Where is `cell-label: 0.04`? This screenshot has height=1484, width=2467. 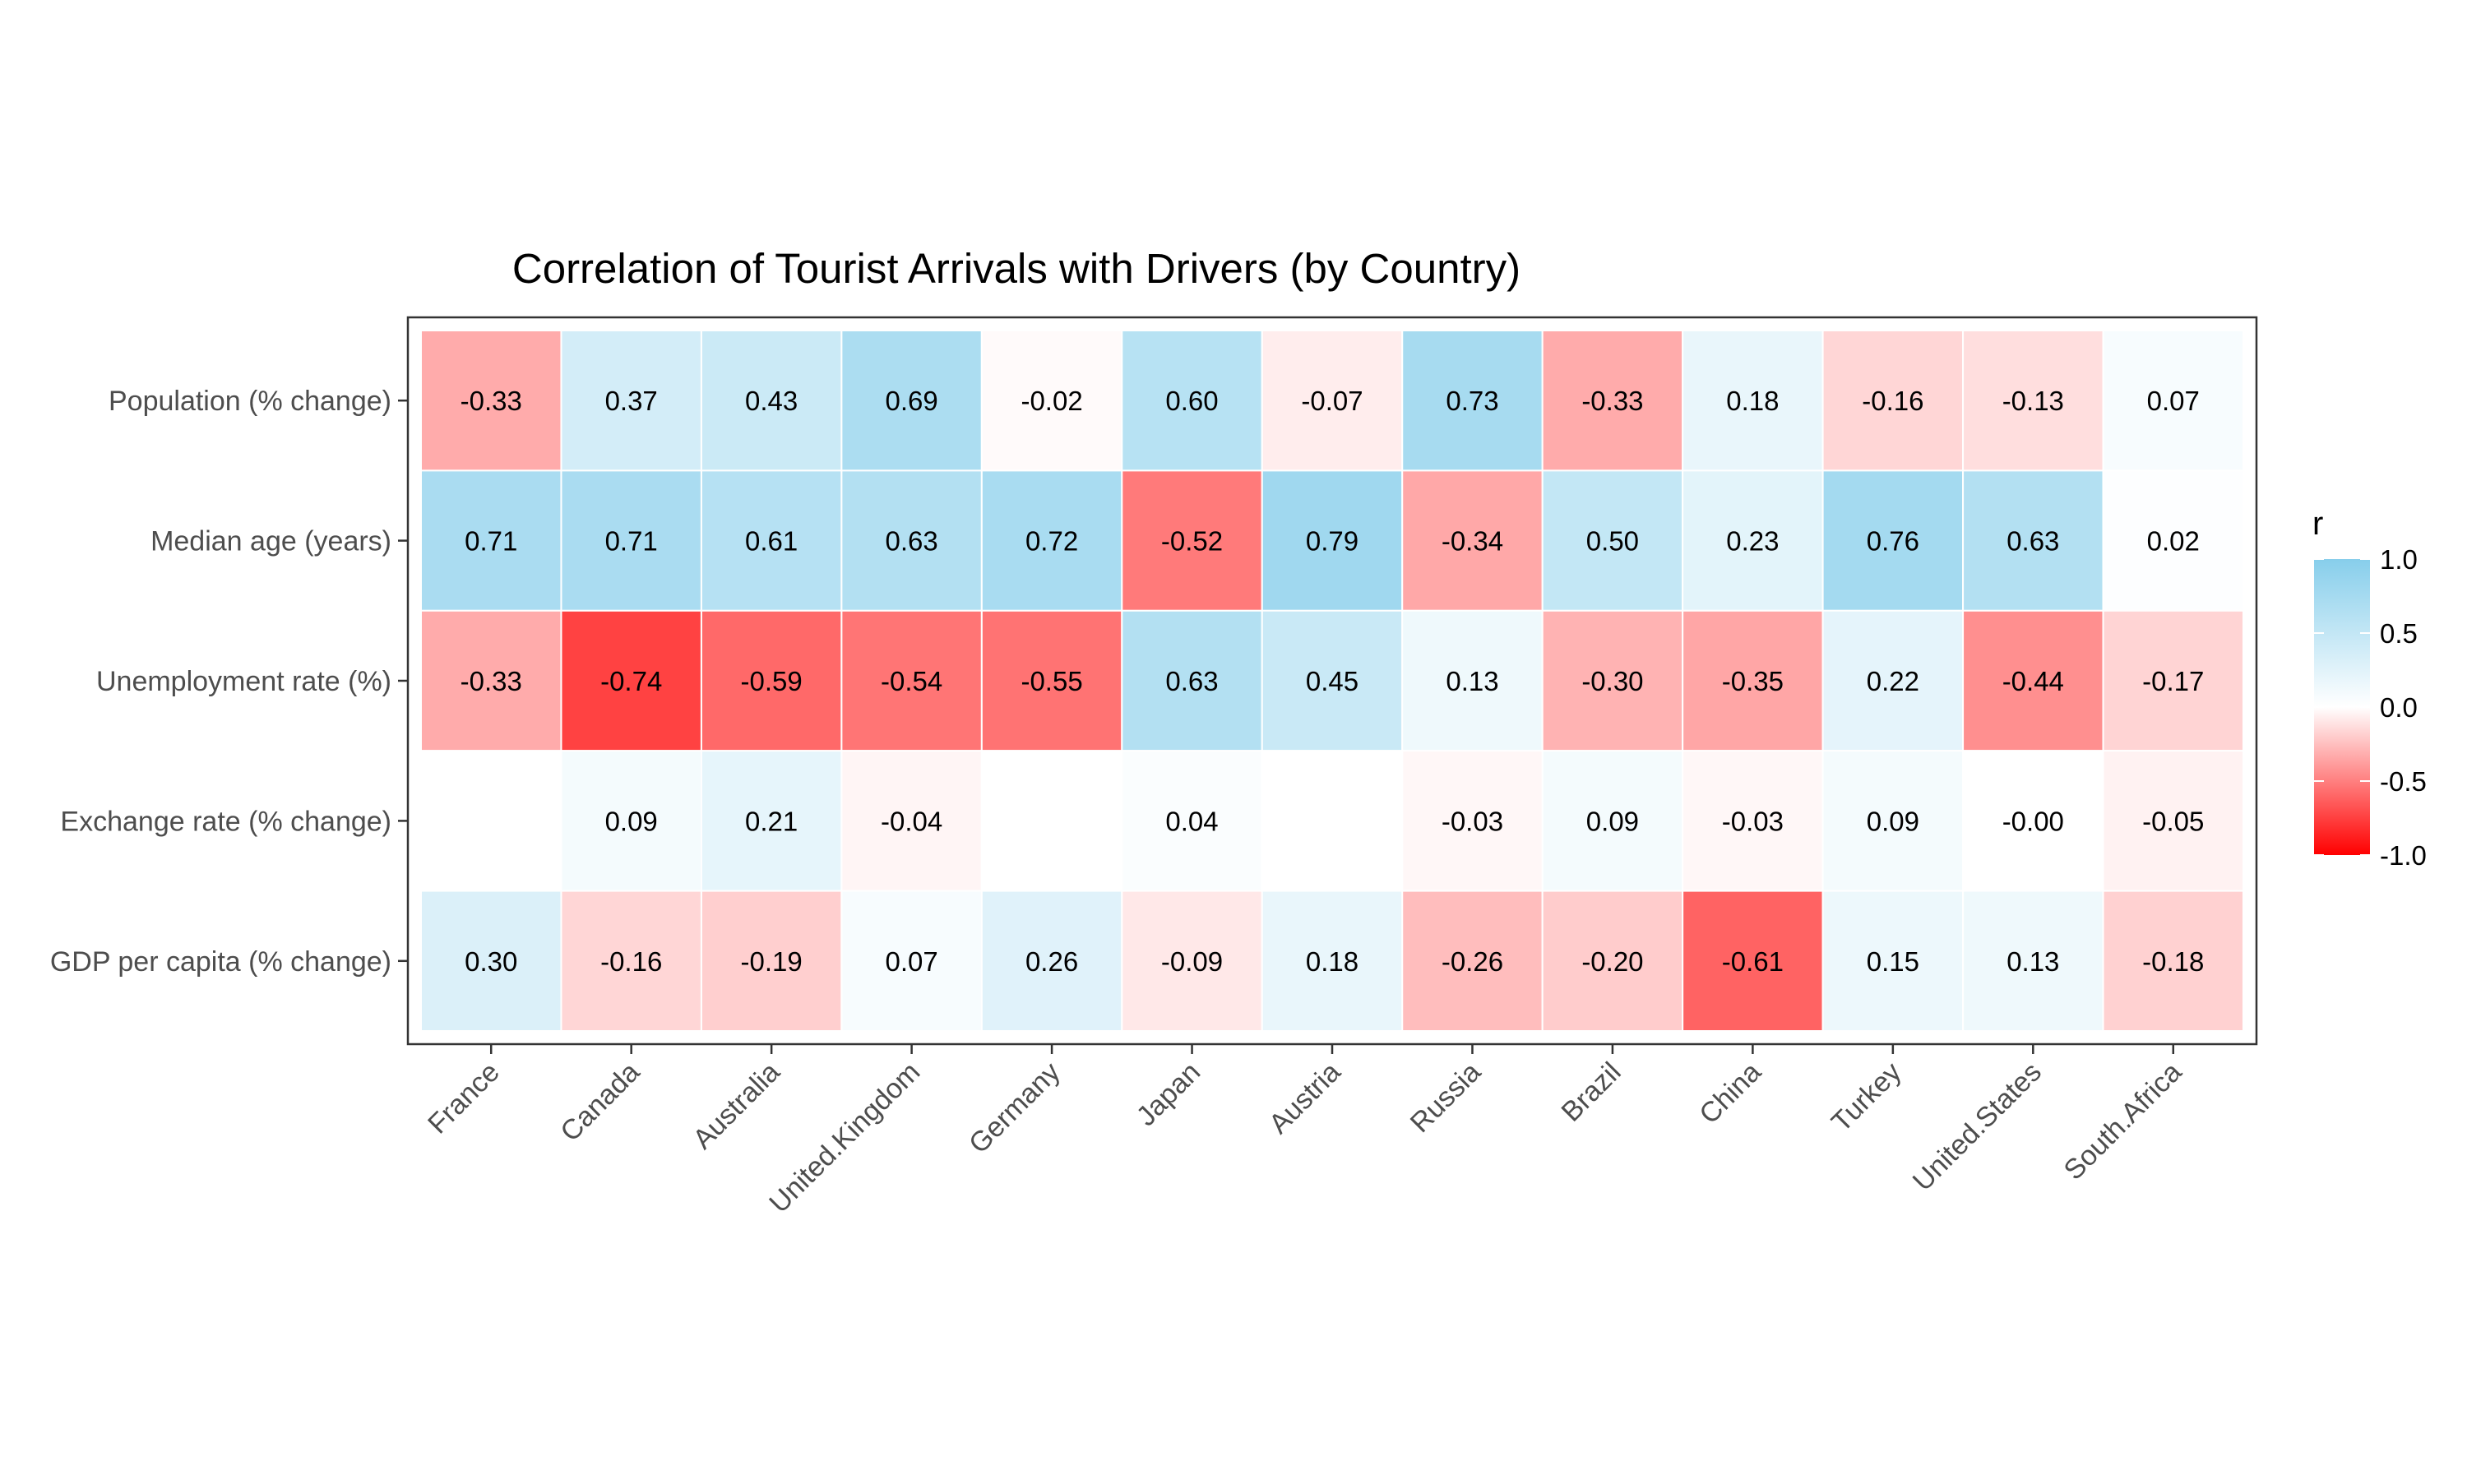 cell-label: 0.04 is located at coordinates (1191, 821).